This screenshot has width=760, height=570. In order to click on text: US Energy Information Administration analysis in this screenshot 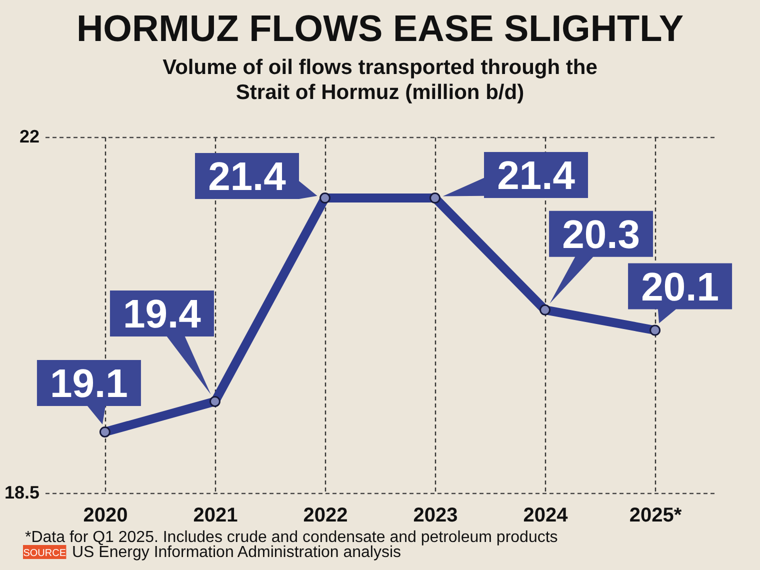, I will do `click(237, 552)`.